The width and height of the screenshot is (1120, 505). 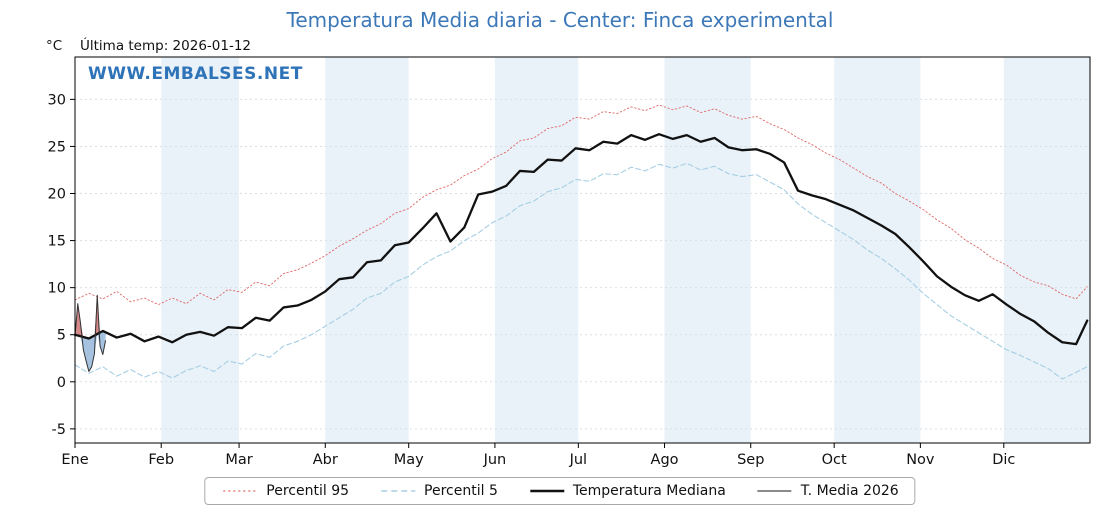 What do you see at coordinates (495, 460) in the screenshot?
I see `x-tick-label: Jun` at bounding box center [495, 460].